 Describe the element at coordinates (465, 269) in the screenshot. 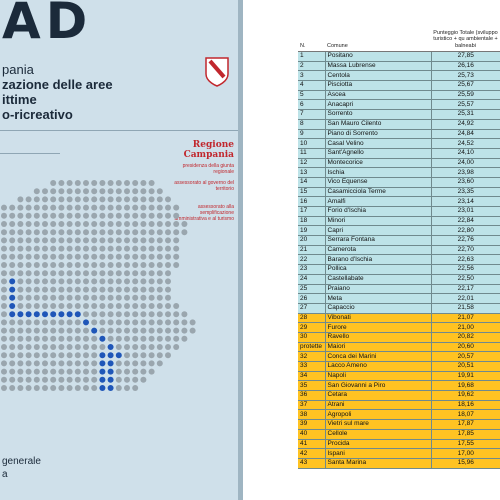

I see `score-cell: 22,56` at that location.